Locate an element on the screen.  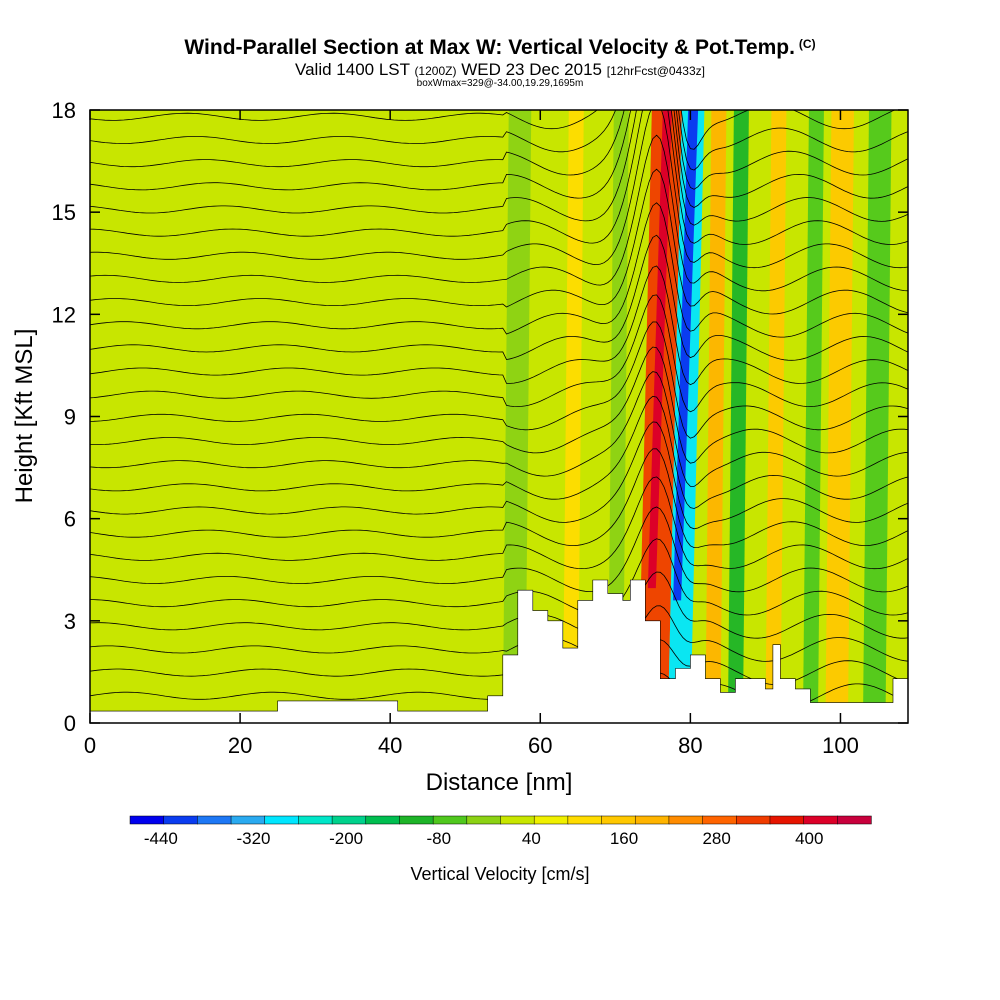
y-tick-label: 9 is located at coordinates (70, 417).